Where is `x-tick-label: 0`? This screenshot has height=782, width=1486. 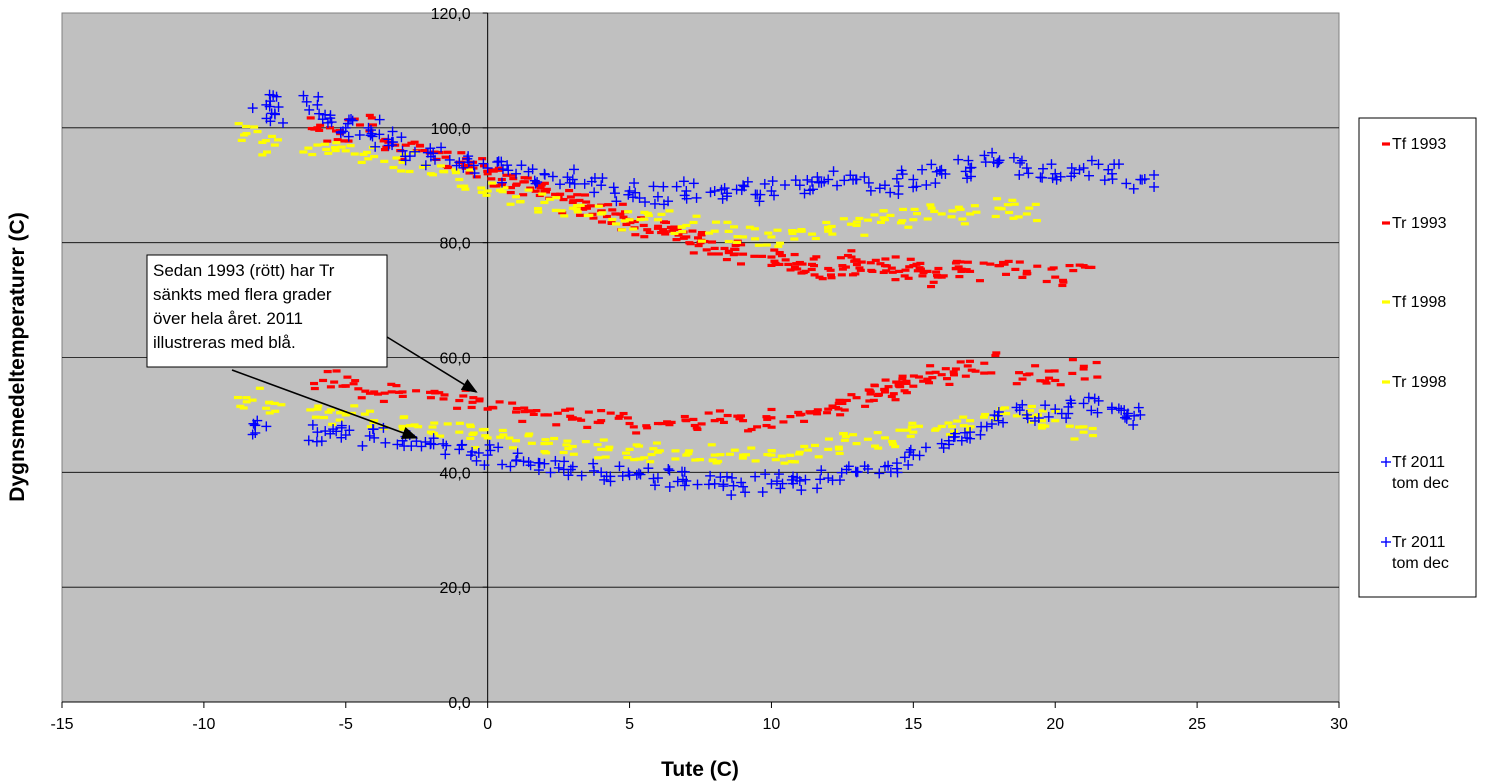 x-tick-label: 0 is located at coordinates (487, 724).